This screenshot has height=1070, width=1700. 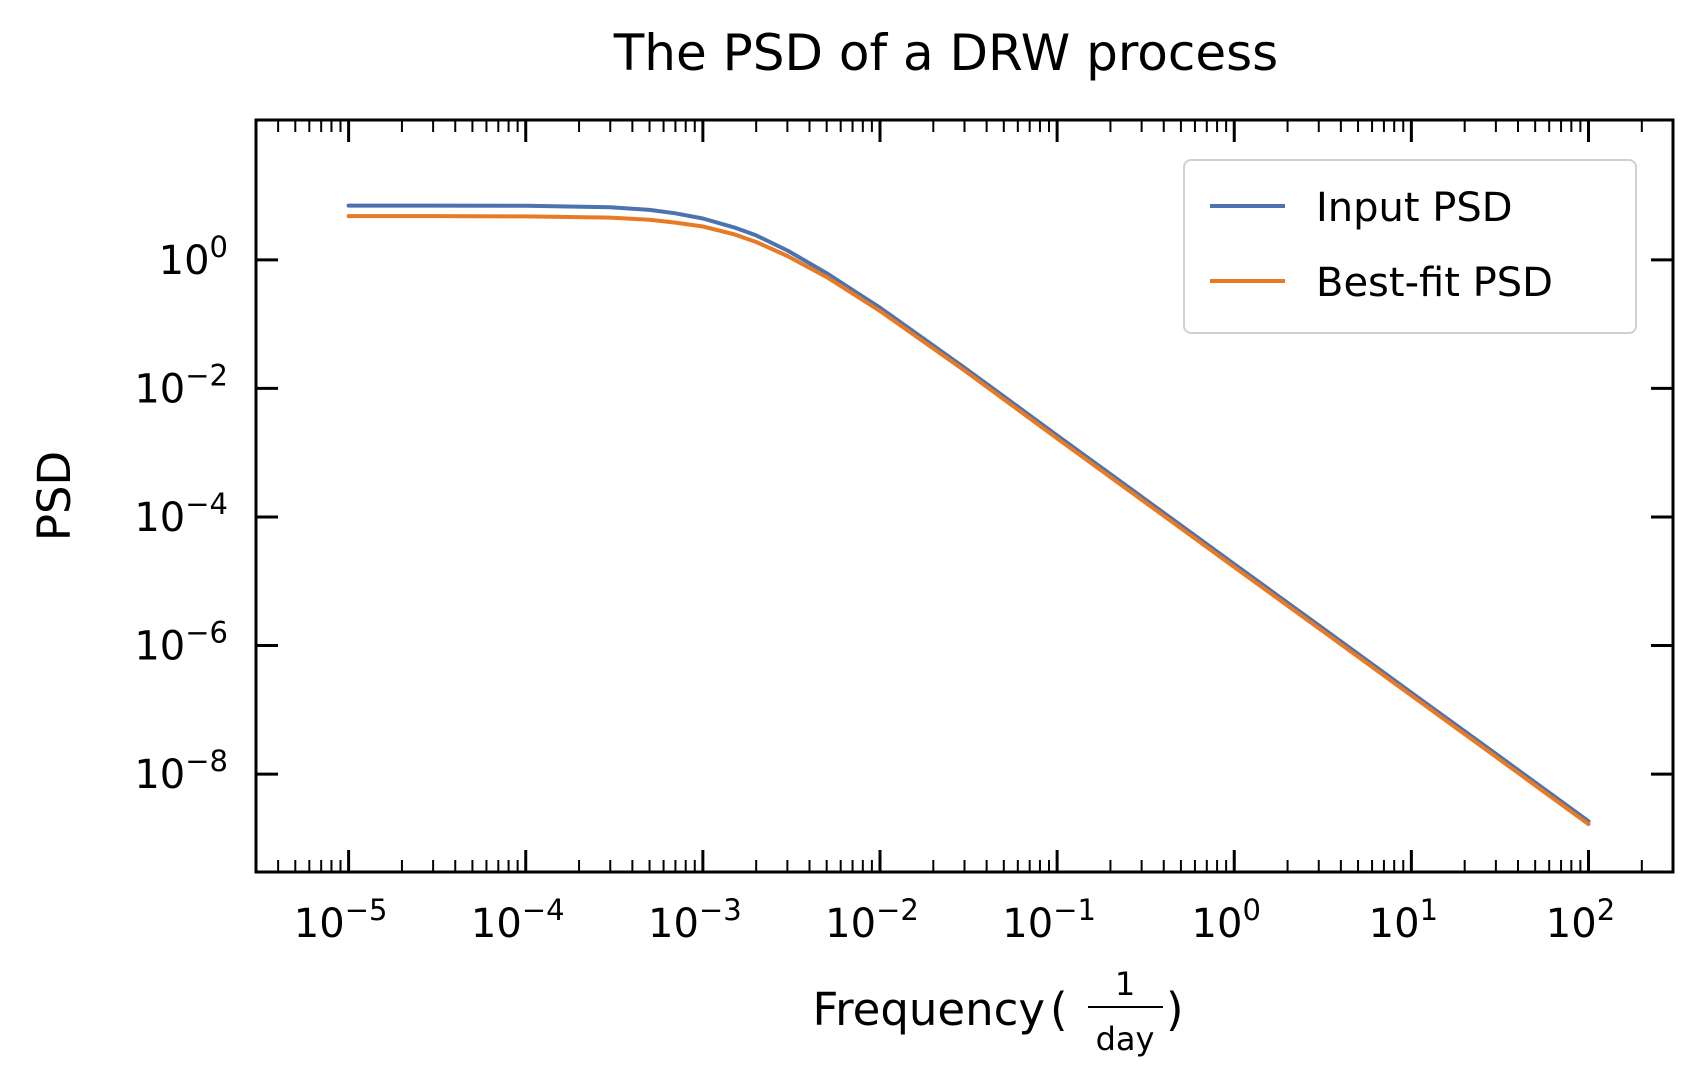 I want to click on y-tick-label: 10⁻², so click(x=181, y=385).